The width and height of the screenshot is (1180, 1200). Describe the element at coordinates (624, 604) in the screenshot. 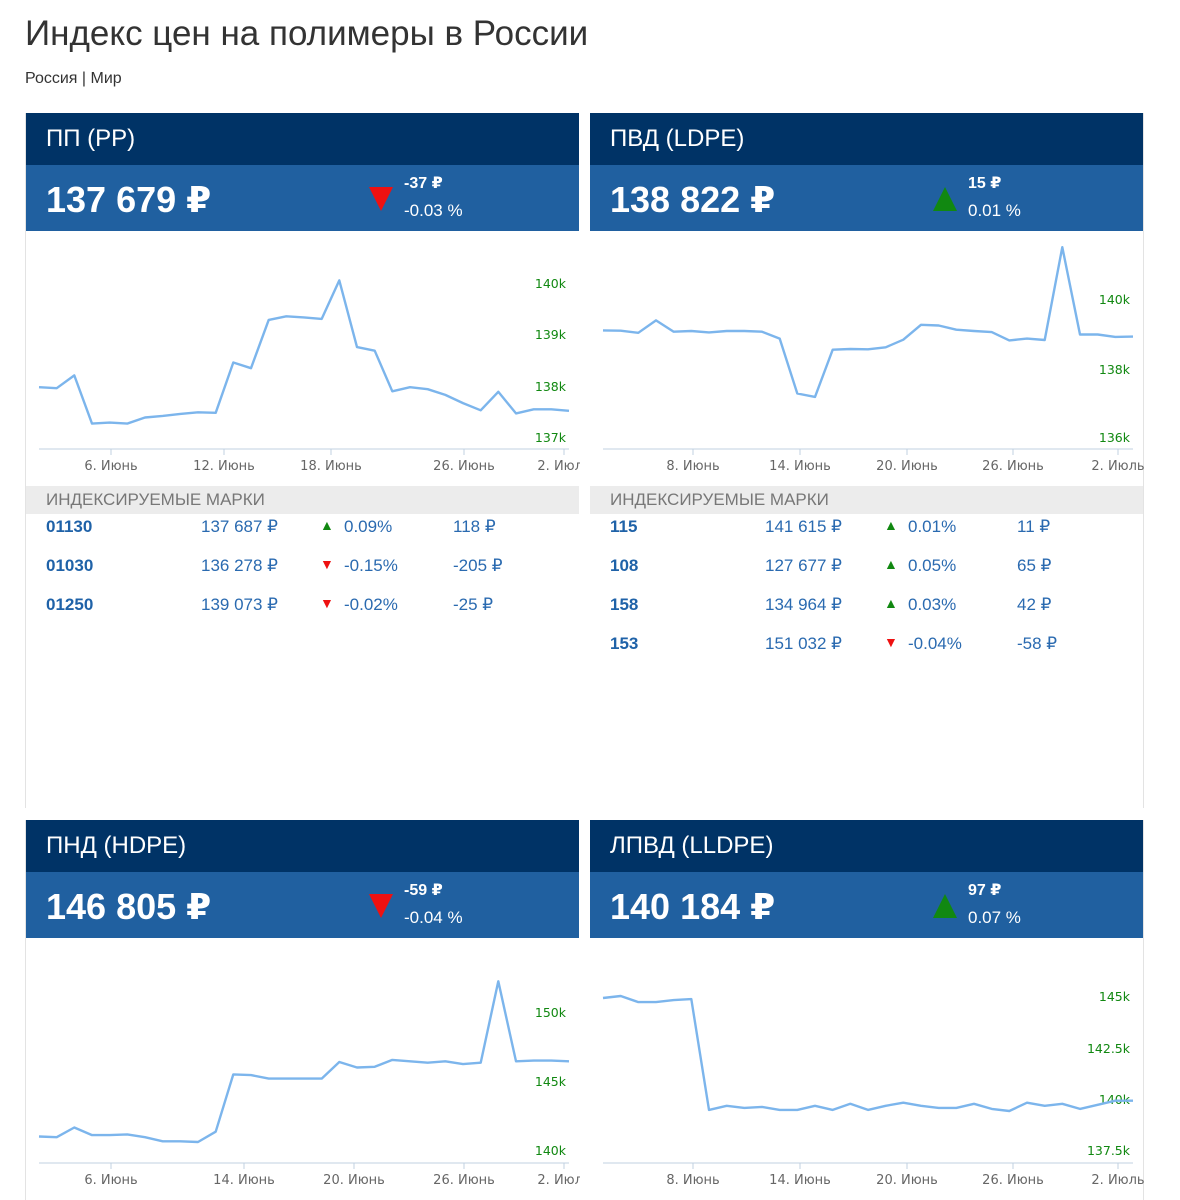

I see `grade-code-link: 158` at that location.